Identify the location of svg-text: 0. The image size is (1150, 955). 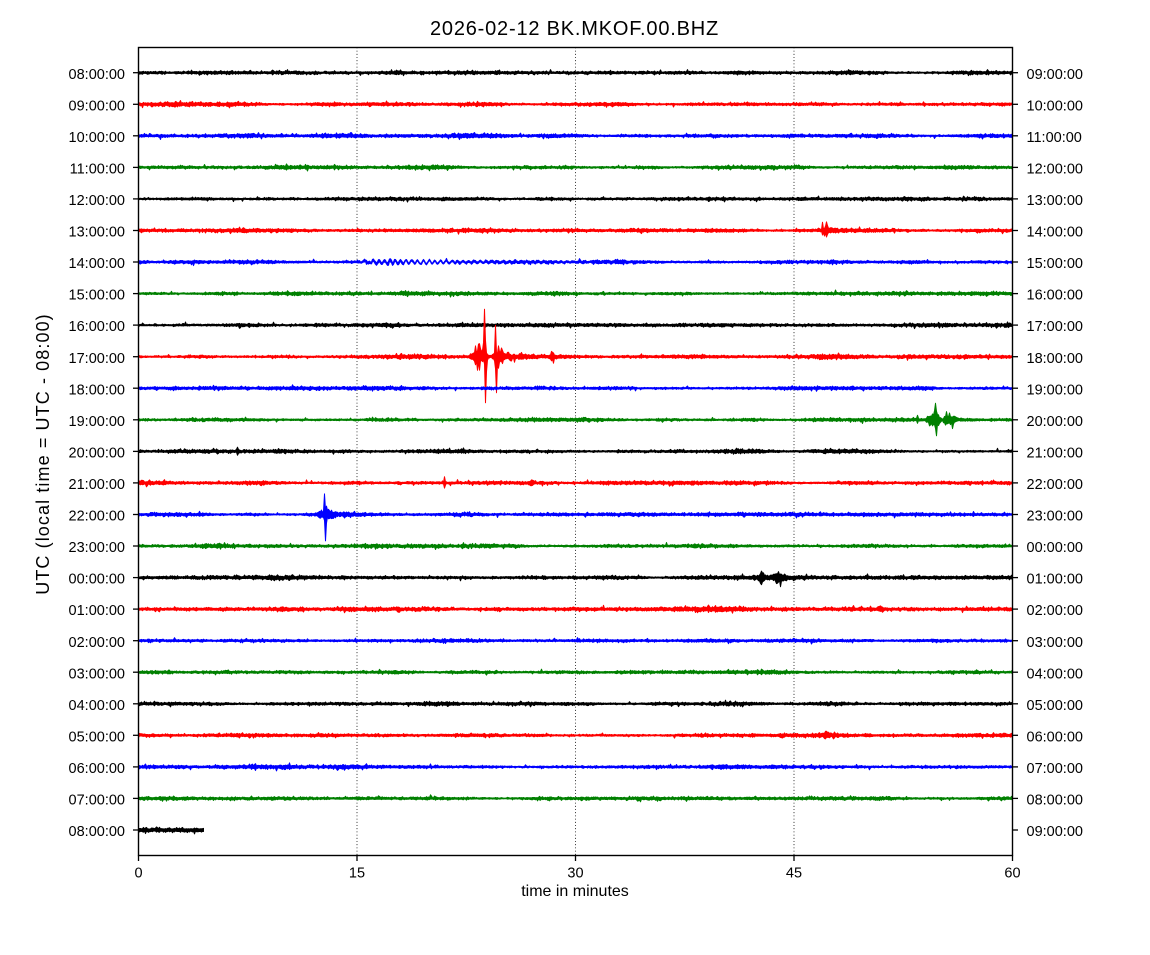
(138, 874).